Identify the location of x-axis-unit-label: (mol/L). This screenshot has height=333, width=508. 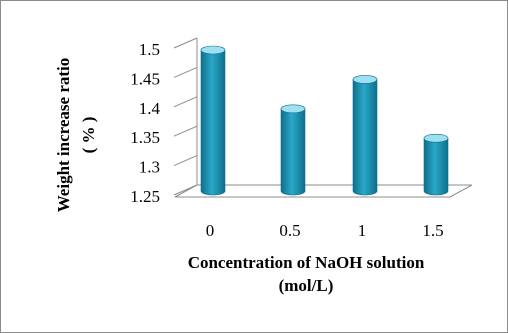
(306, 285).